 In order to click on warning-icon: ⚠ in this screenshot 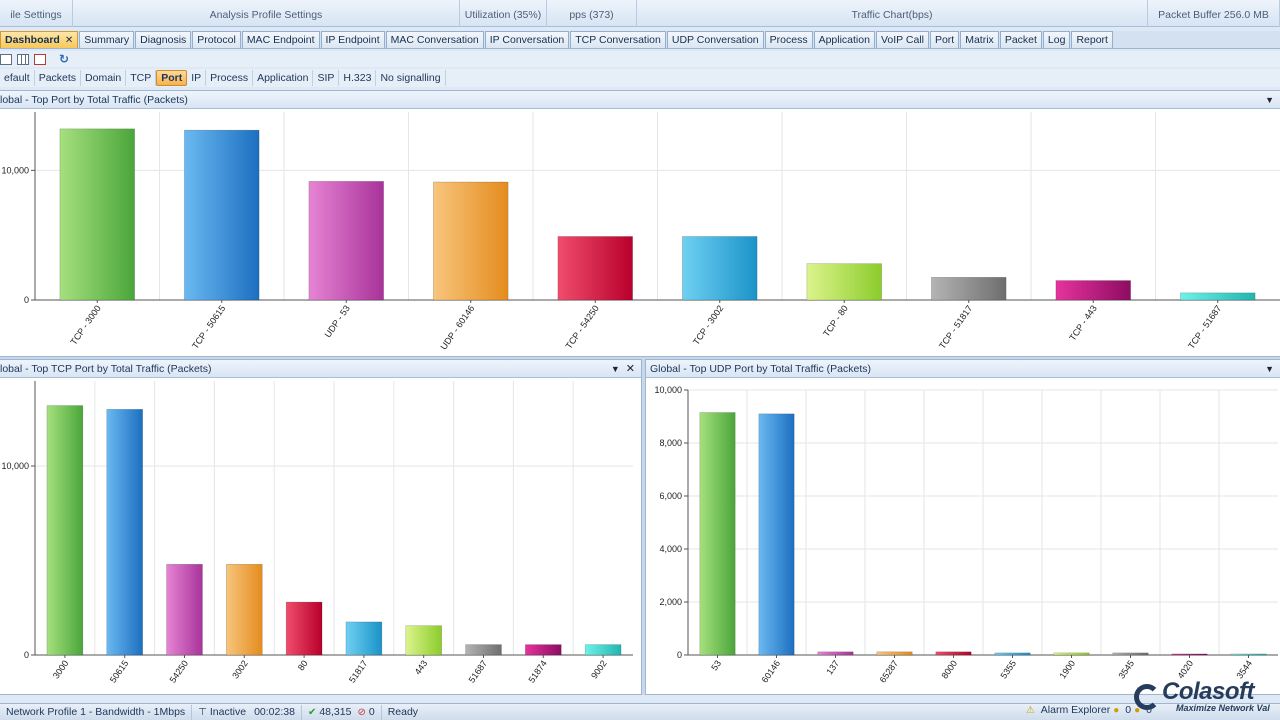, I will do `click(1030, 710)`.